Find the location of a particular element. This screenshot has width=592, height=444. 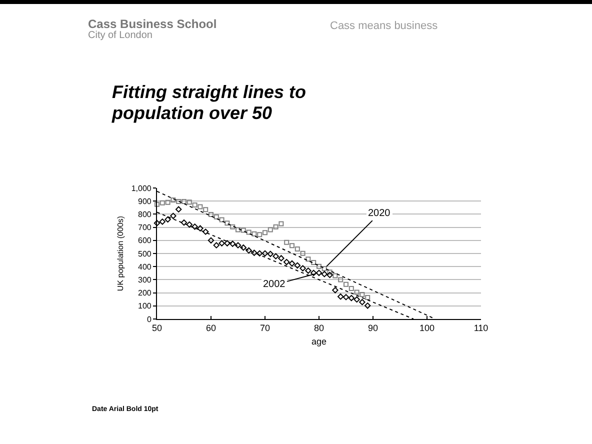

x-axis-title: age is located at coordinates (319, 341).